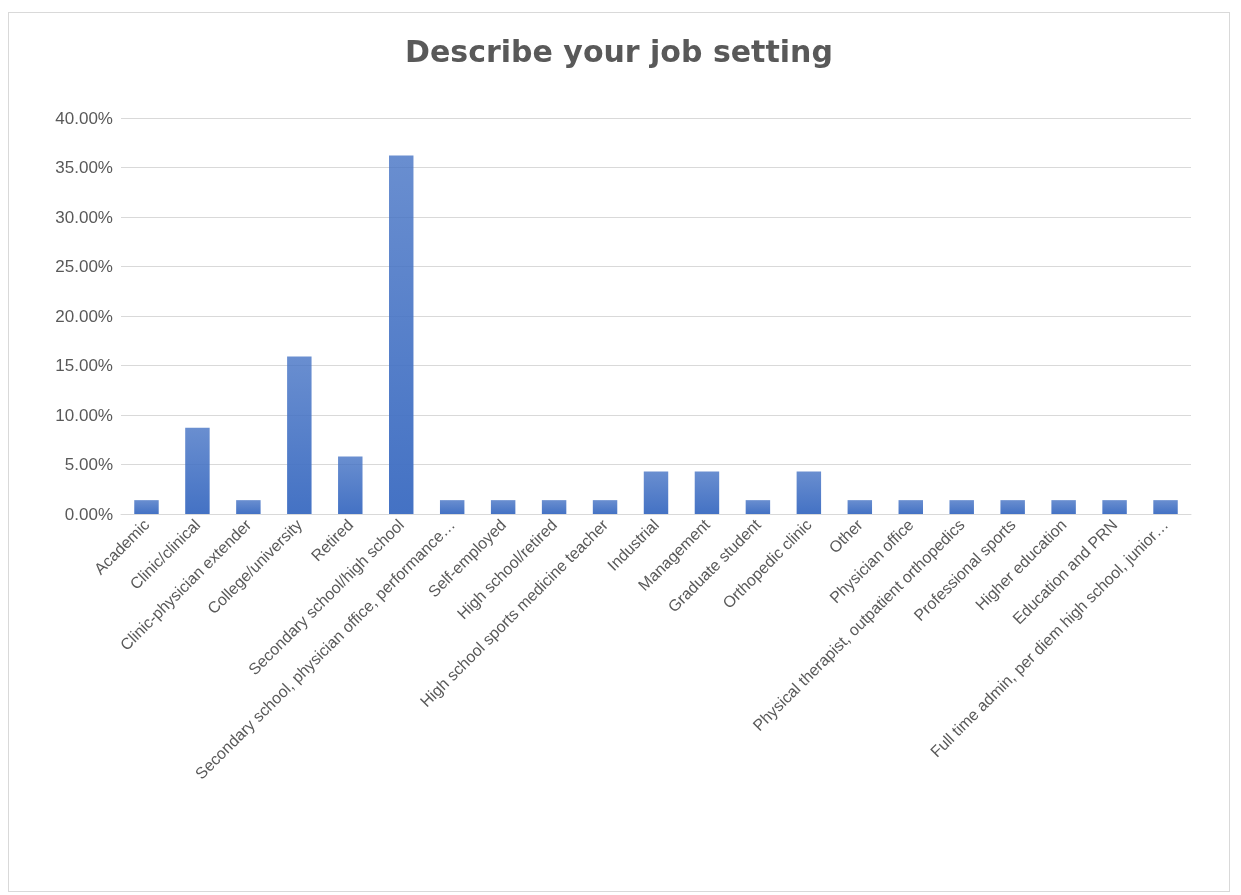  What do you see at coordinates (84, 316) in the screenshot?
I see `y-tick-label: 20.00%` at bounding box center [84, 316].